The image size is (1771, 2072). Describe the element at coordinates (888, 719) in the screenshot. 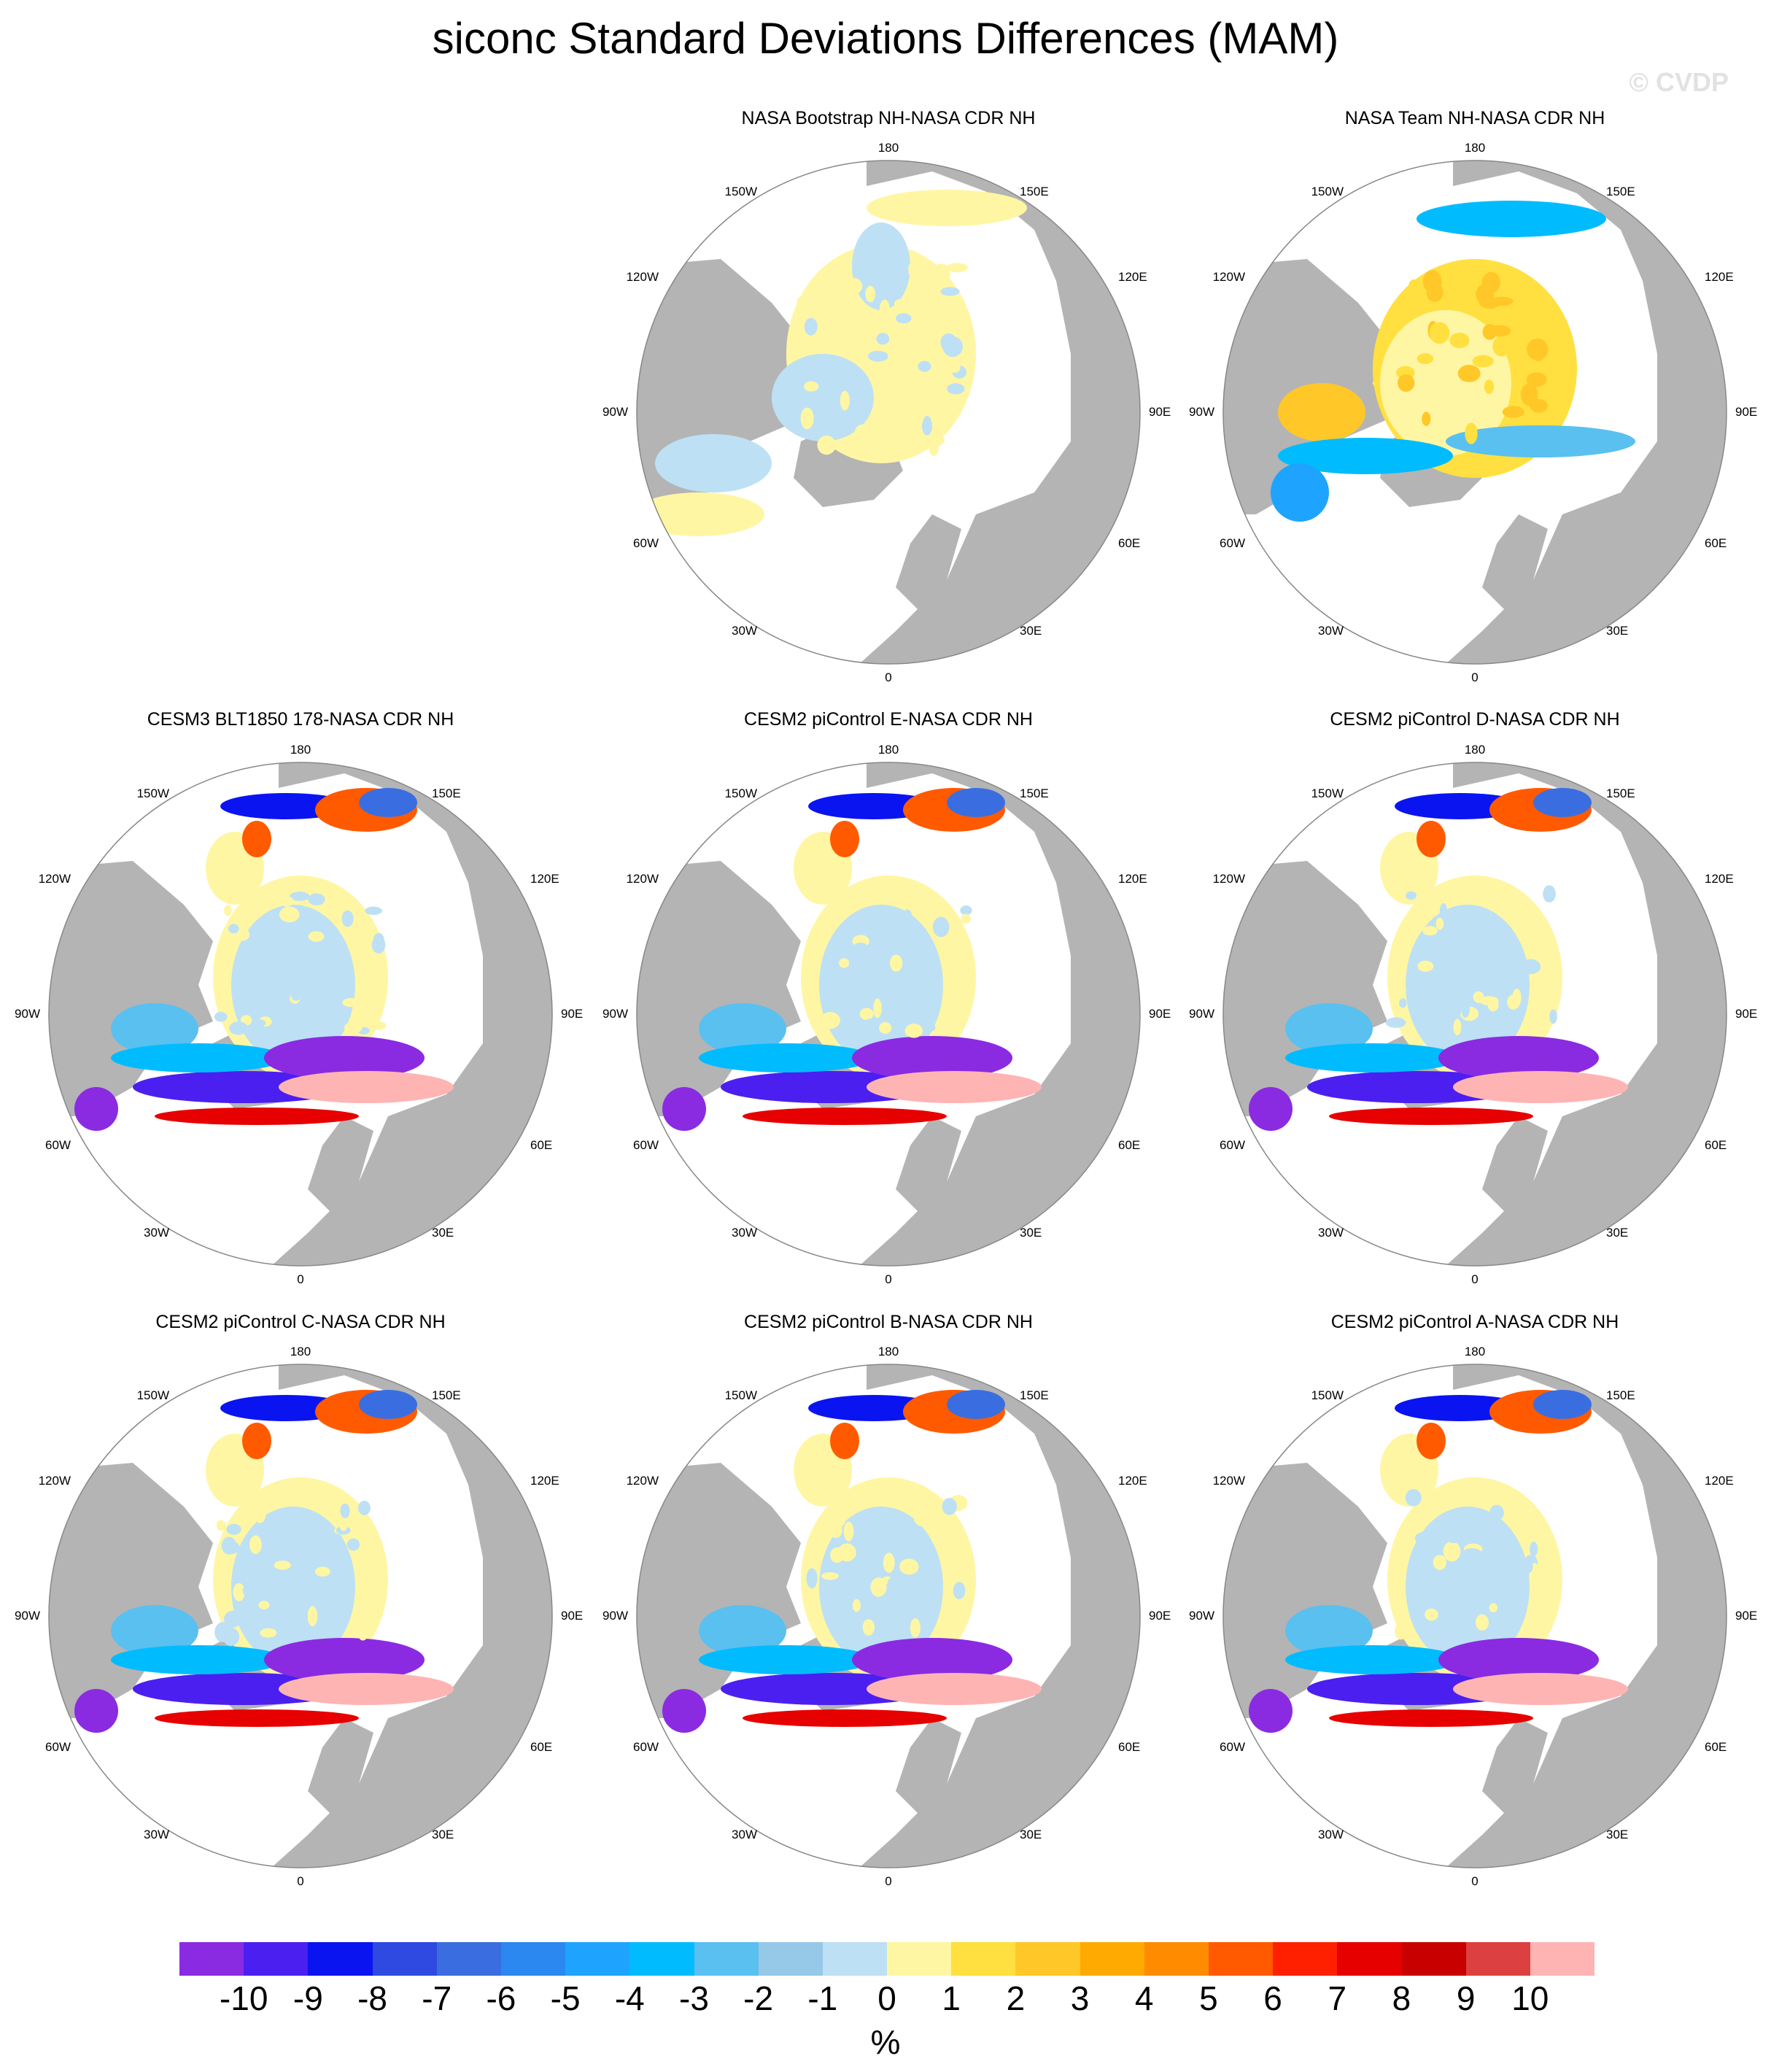

I see `panel-title: CESM2 piControl E-NASA CDR NH` at that location.